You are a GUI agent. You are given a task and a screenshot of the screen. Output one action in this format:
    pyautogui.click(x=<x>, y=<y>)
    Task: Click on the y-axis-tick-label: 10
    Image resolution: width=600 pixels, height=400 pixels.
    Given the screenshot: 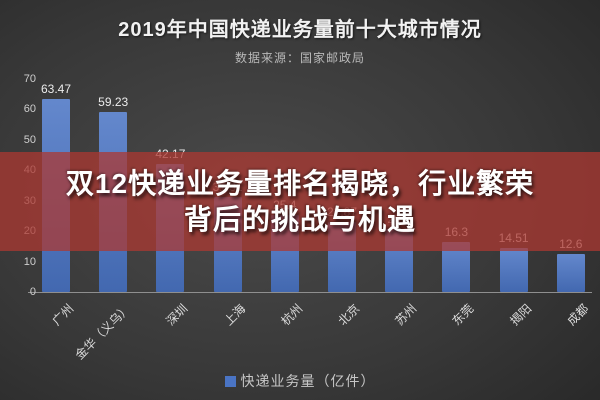 What is the action you would take?
    pyautogui.click(x=29, y=261)
    